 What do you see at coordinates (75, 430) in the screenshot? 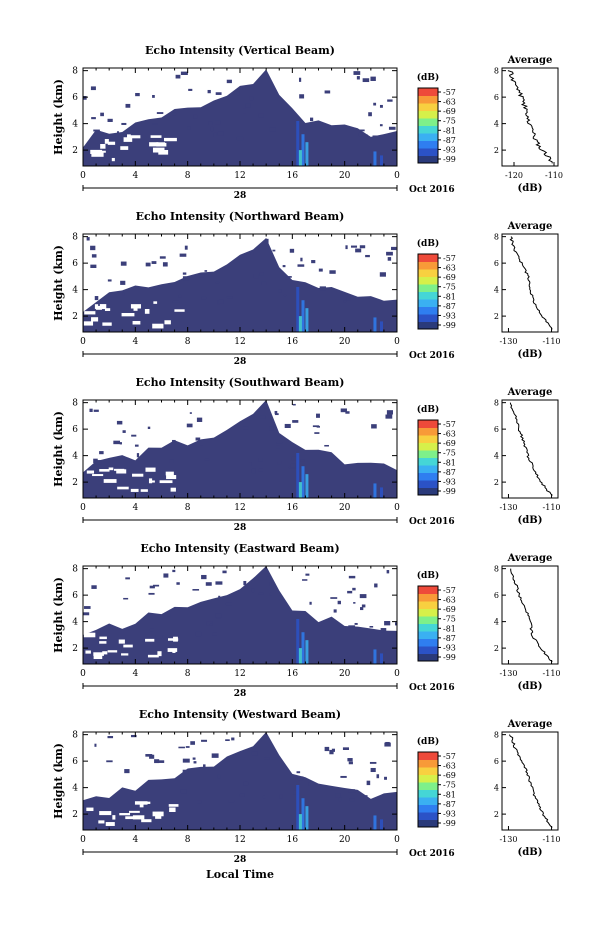
I see `y-tick-label: 6` at bounding box center [75, 430].